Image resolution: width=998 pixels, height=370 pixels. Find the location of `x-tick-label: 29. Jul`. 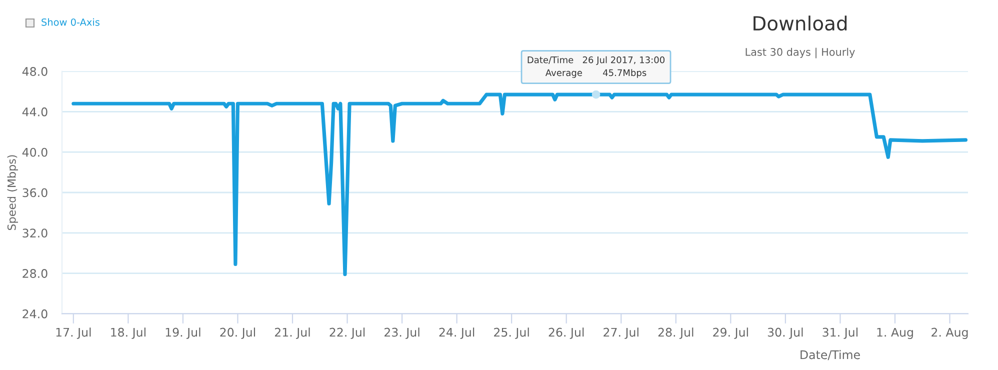

x-tick-label: 29. Jul is located at coordinates (730, 333).